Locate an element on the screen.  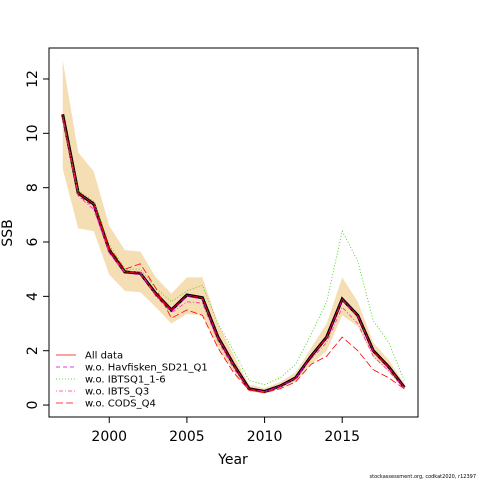
legend-label: All data is located at coordinates (104, 356).